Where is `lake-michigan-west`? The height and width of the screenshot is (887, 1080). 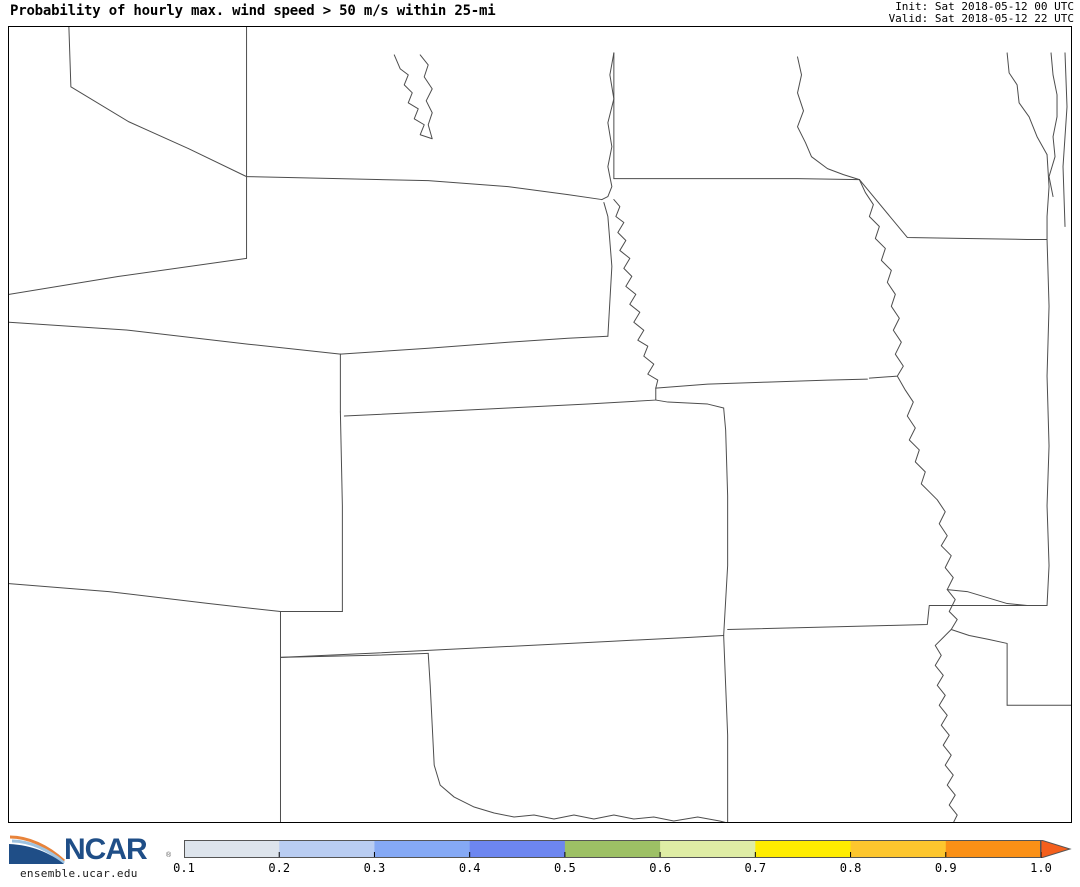 lake-michigan-west is located at coordinates (1053, 125).